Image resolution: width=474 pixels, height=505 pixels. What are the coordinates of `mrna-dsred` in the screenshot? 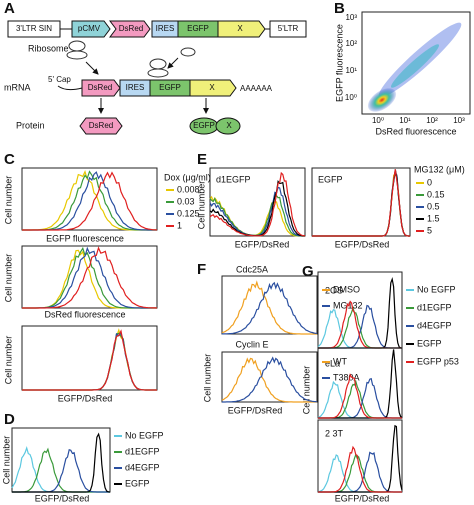 It's located at (101, 88).